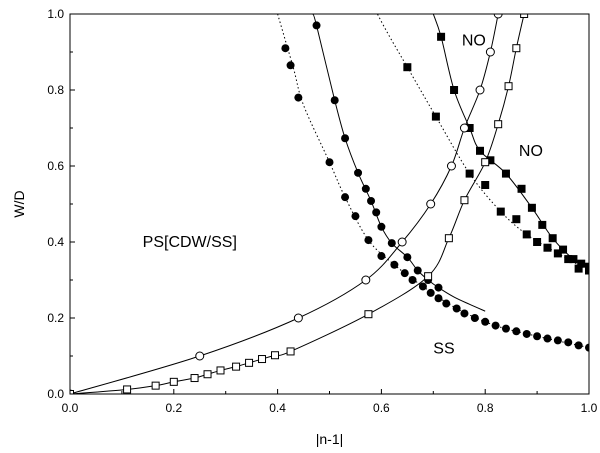  Describe the element at coordinates (55, 394) in the screenshot. I see `y-tick-label: 0.0` at that location.